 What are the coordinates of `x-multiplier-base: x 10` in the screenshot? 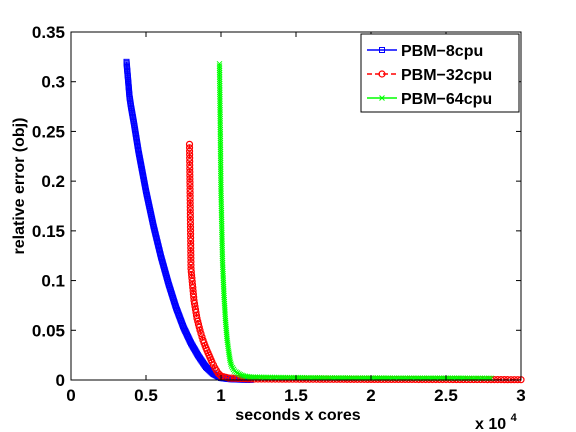 It's located at (490, 424).